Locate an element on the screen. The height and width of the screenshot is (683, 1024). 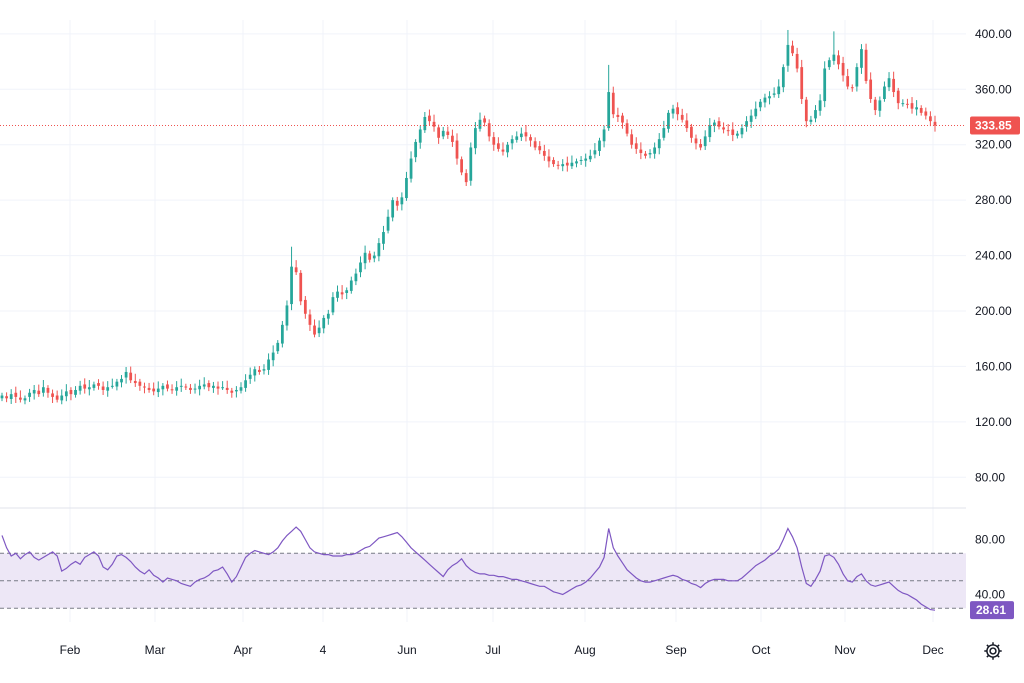
gear-icon is located at coordinates (993, 651).